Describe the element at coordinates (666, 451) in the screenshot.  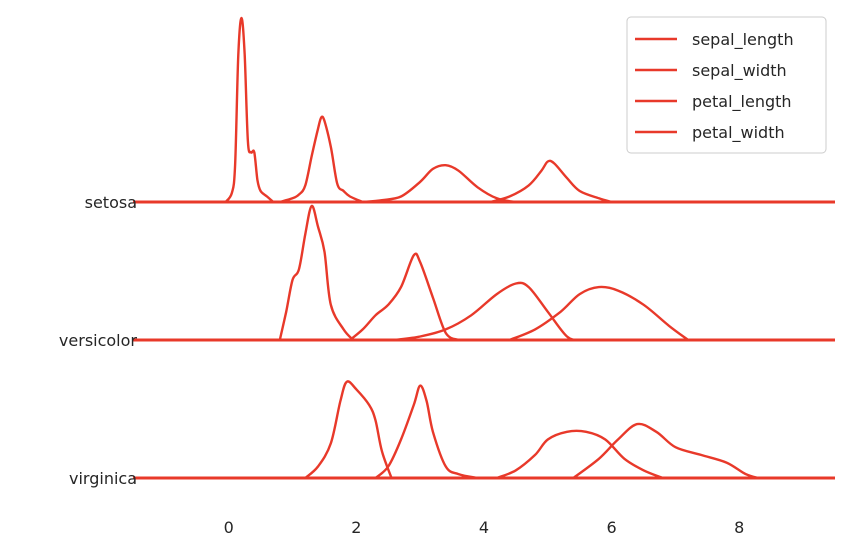
I see `kde-curve-virginica-sepal_length` at that location.